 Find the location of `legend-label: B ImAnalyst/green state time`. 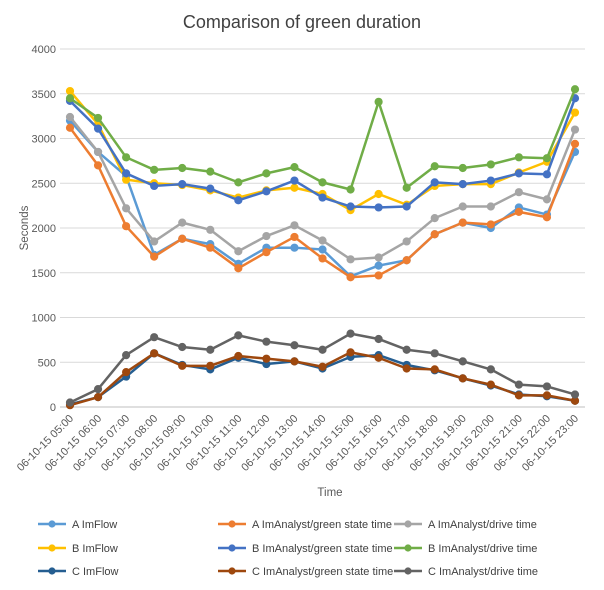

legend-label: B ImAnalyst/green state time is located at coordinates (322, 549).